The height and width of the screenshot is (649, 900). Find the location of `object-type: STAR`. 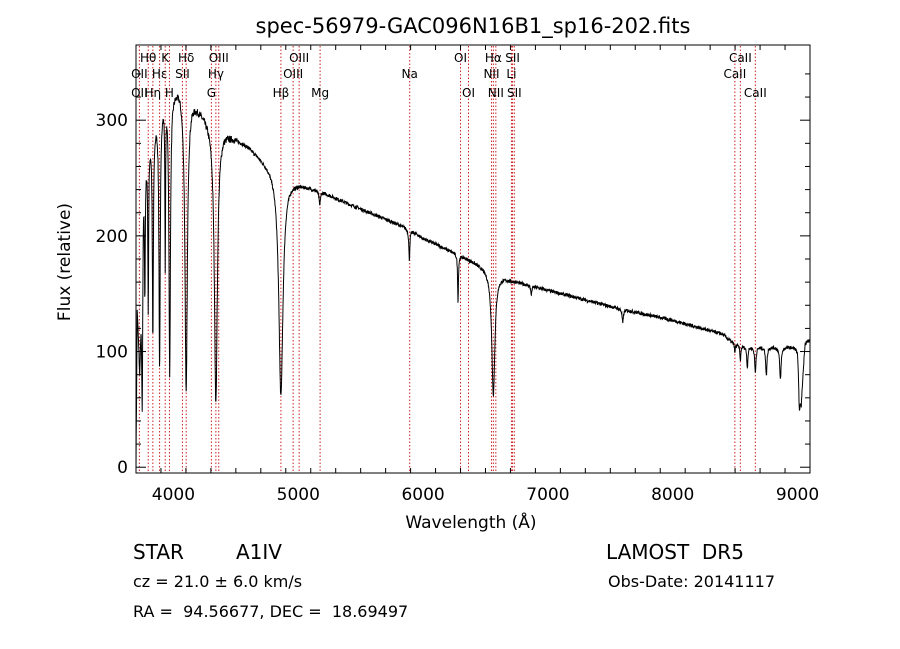

object-type: STAR is located at coordinates (158, 552).